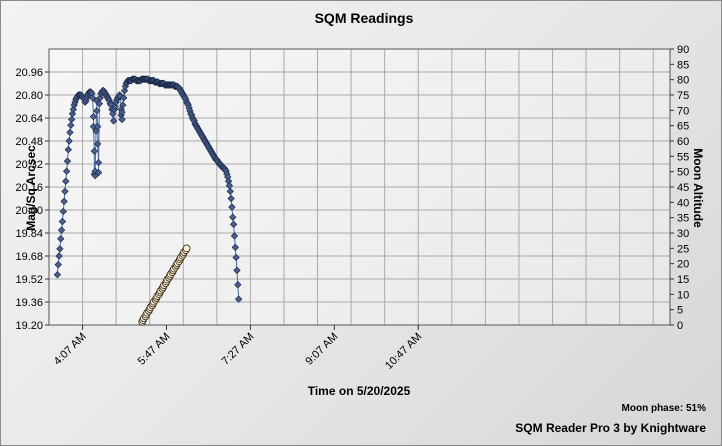 This screenshot has width=722, height=446. Describe the element at coordinates (403, 351) in the screenshot. I see `x-tick-label: 10:47 AM` at that location.